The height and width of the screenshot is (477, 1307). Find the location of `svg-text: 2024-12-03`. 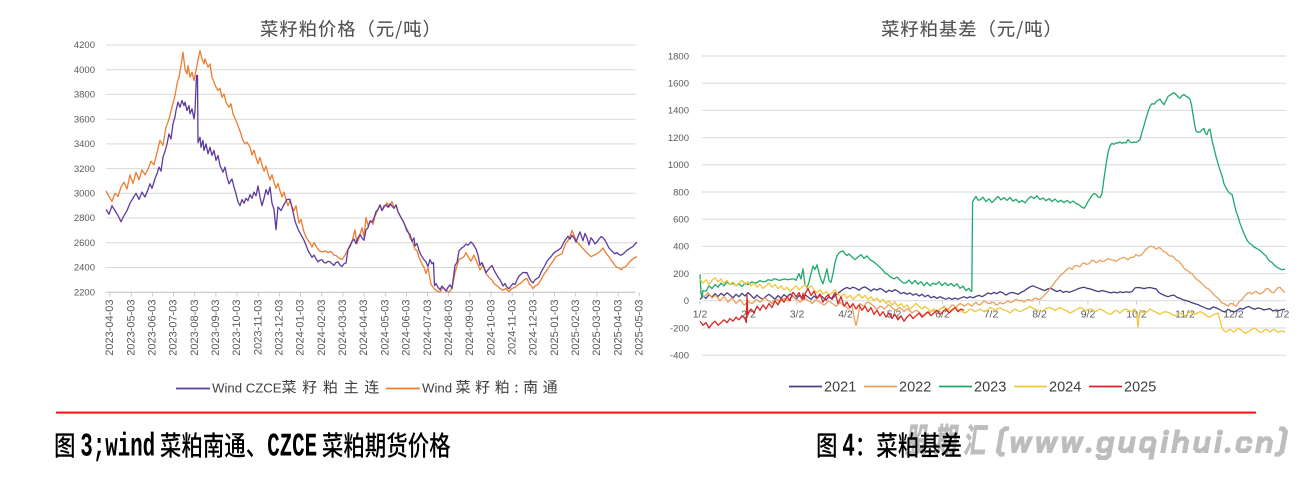

svg-text: 2024-12-03 is located at coordinates (534, 328).